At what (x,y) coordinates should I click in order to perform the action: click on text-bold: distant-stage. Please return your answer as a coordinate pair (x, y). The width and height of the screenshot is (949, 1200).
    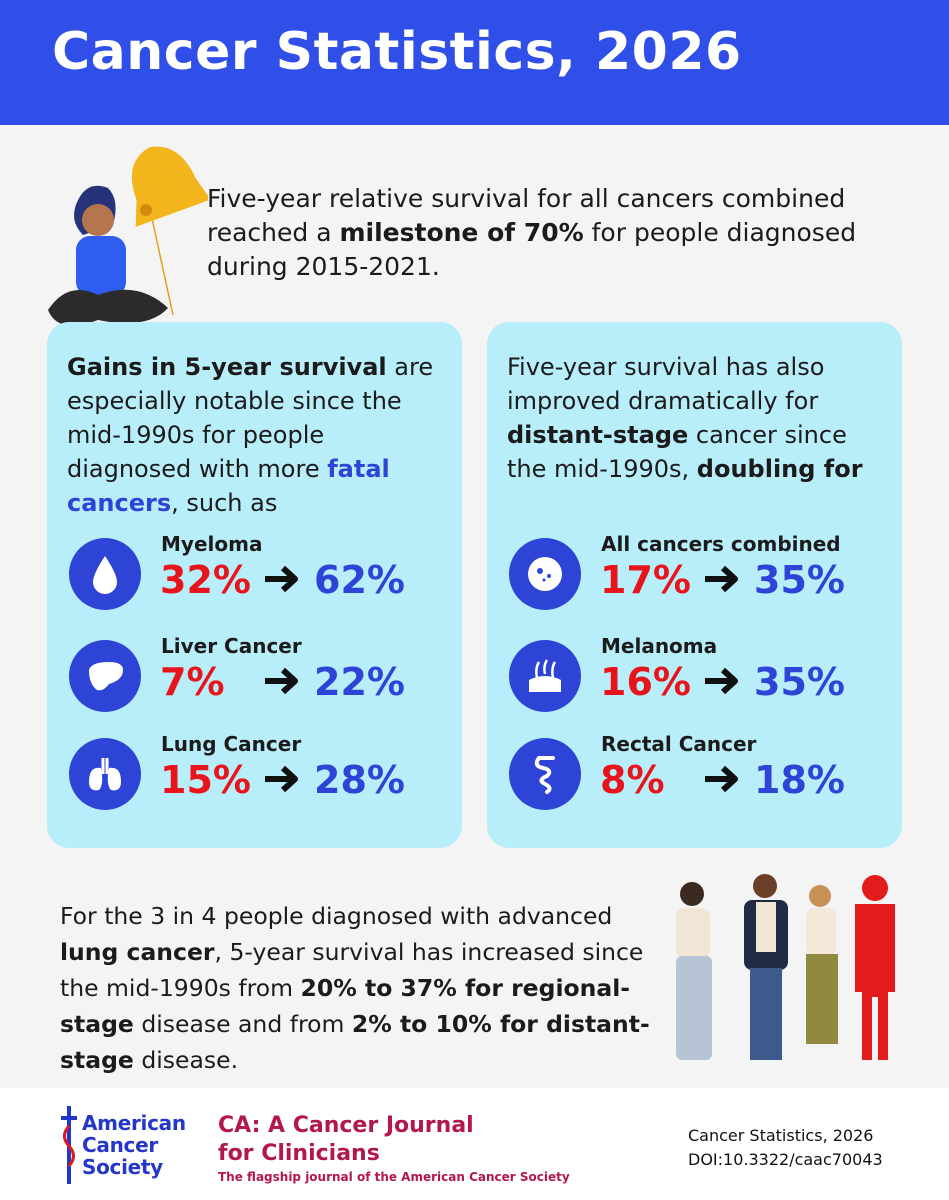
    Looking at the image, I should click on (598, 435).